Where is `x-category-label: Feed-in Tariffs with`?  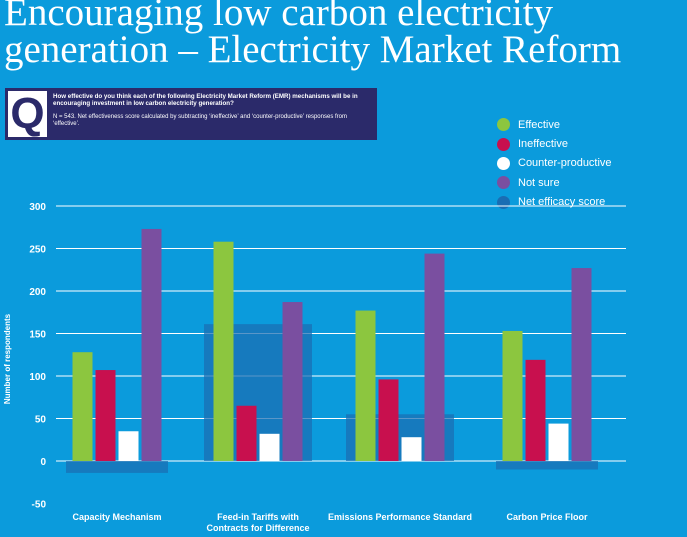
x-category-label: Feed-in Tariffs with is located at coordinates (258, 517).